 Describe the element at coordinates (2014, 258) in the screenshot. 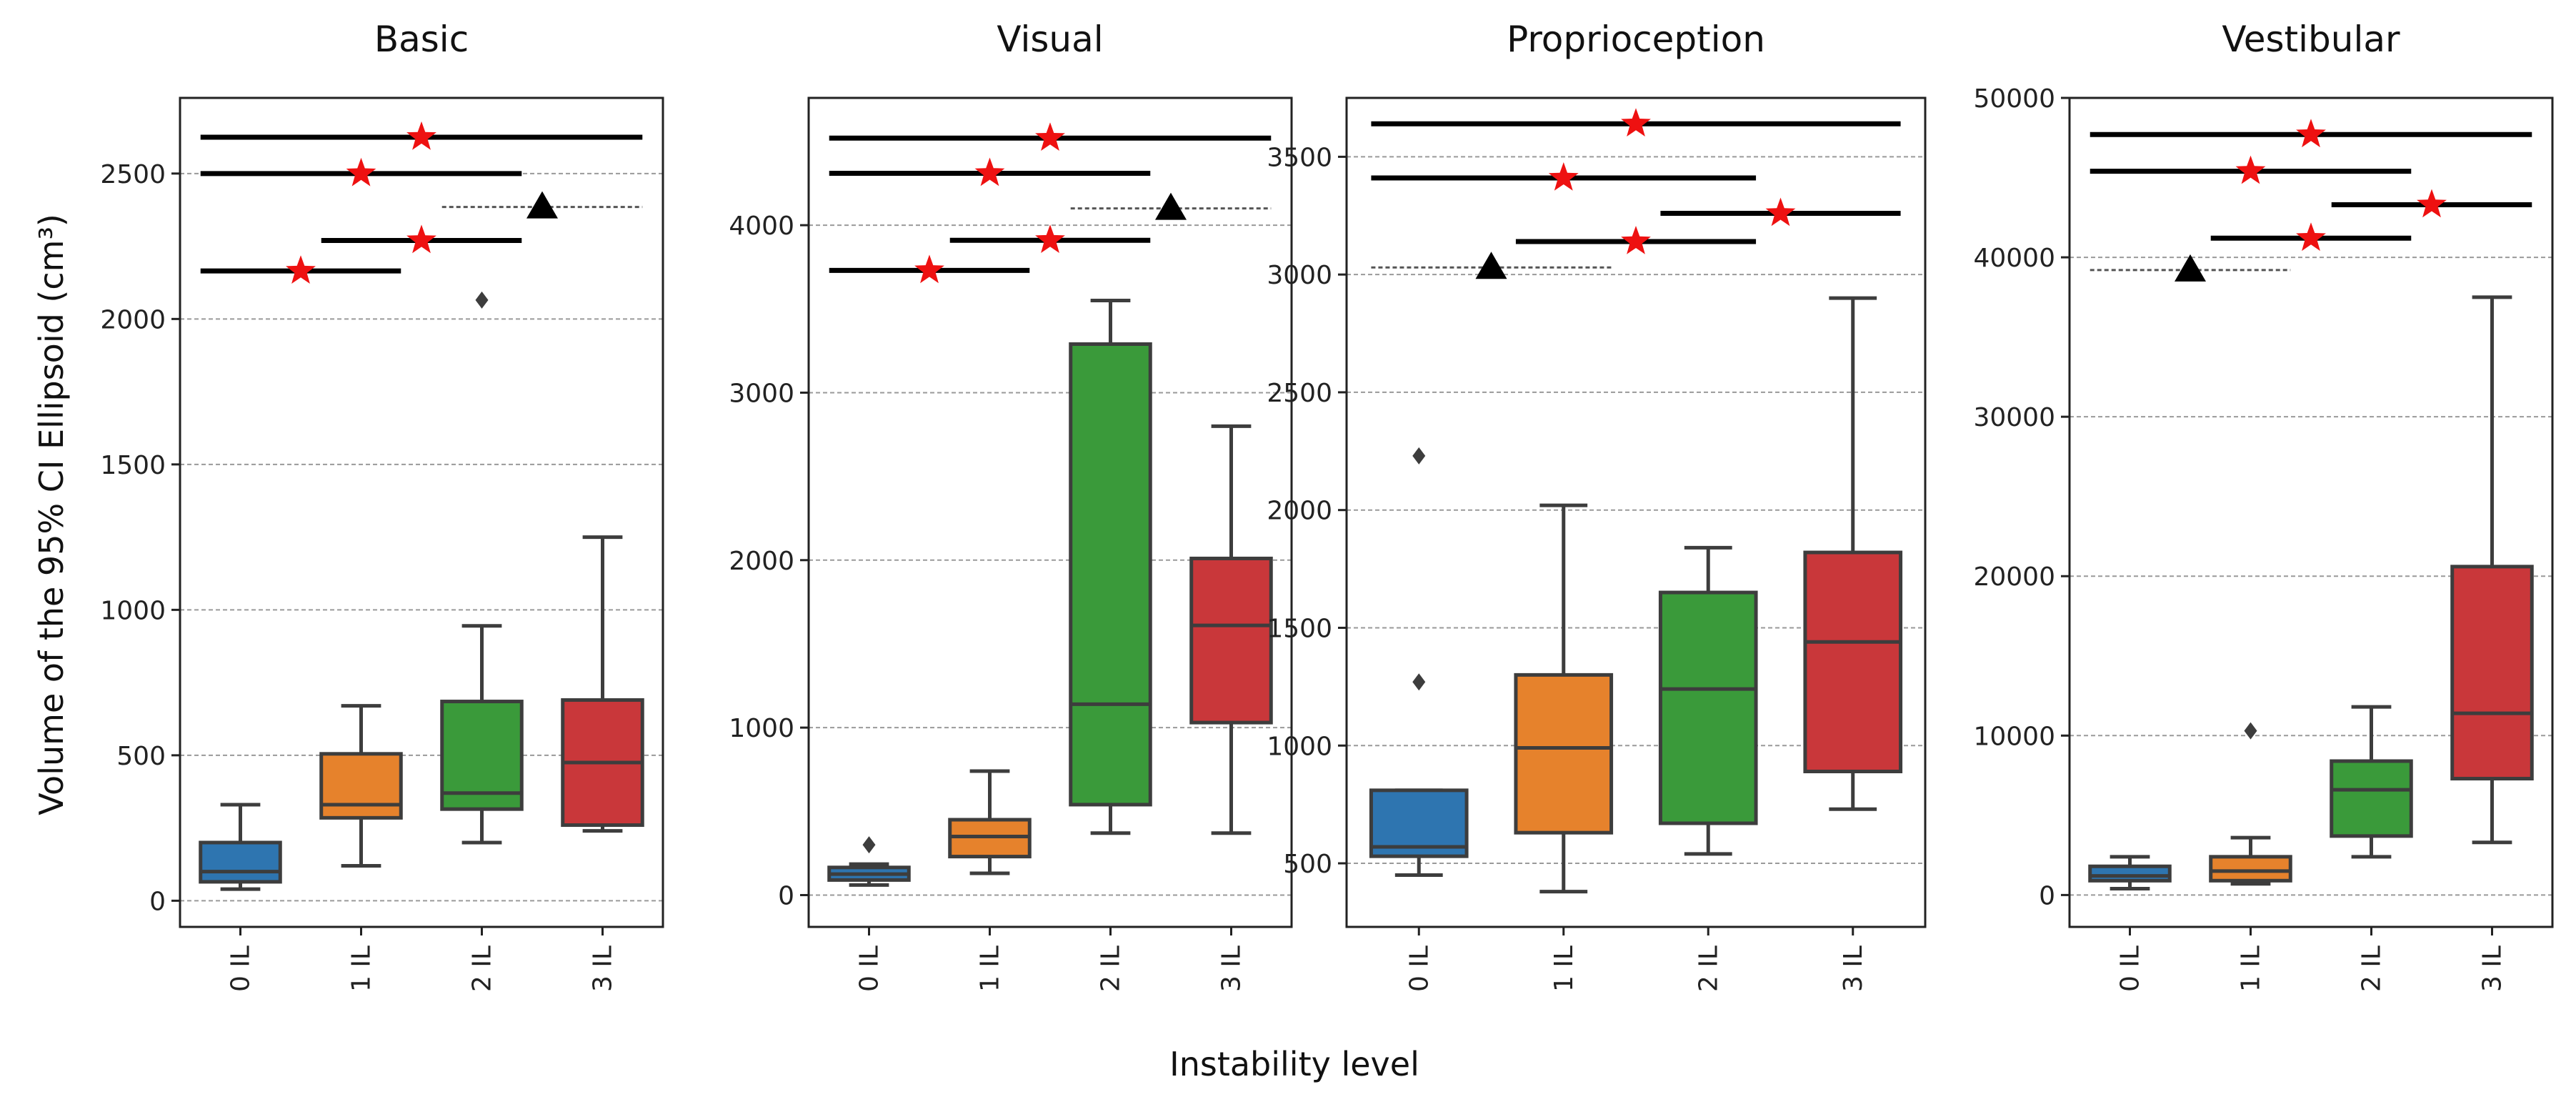

I see `y-tick-label: 40000` at that location.